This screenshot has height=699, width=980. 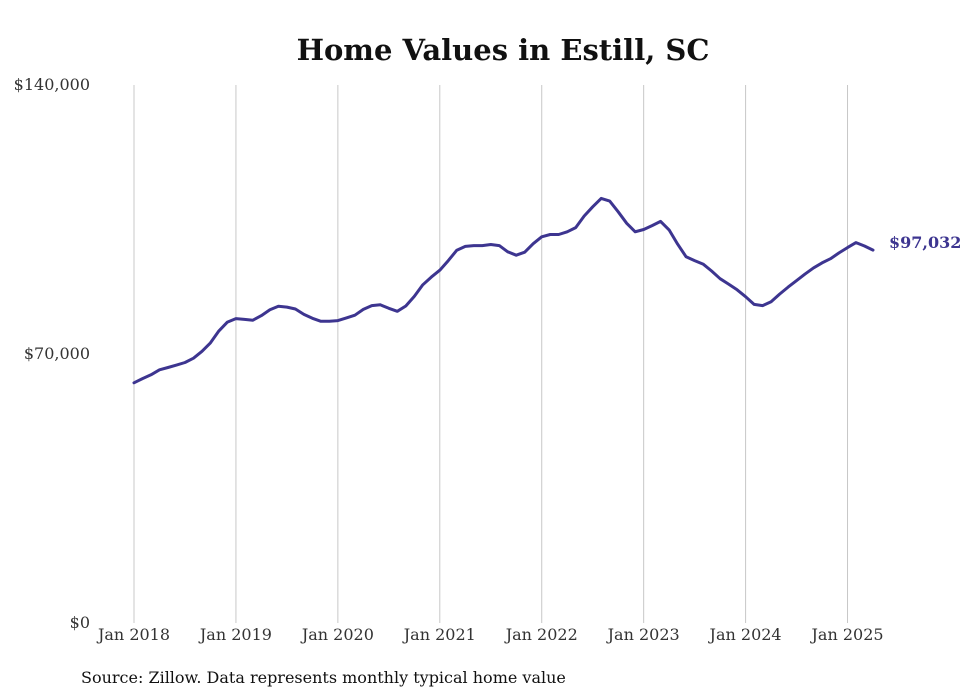 What do you see at coordinates (925, 242) in the screenshot?
I see `end-value-label: $97,032` at bounding box center [925, 242].